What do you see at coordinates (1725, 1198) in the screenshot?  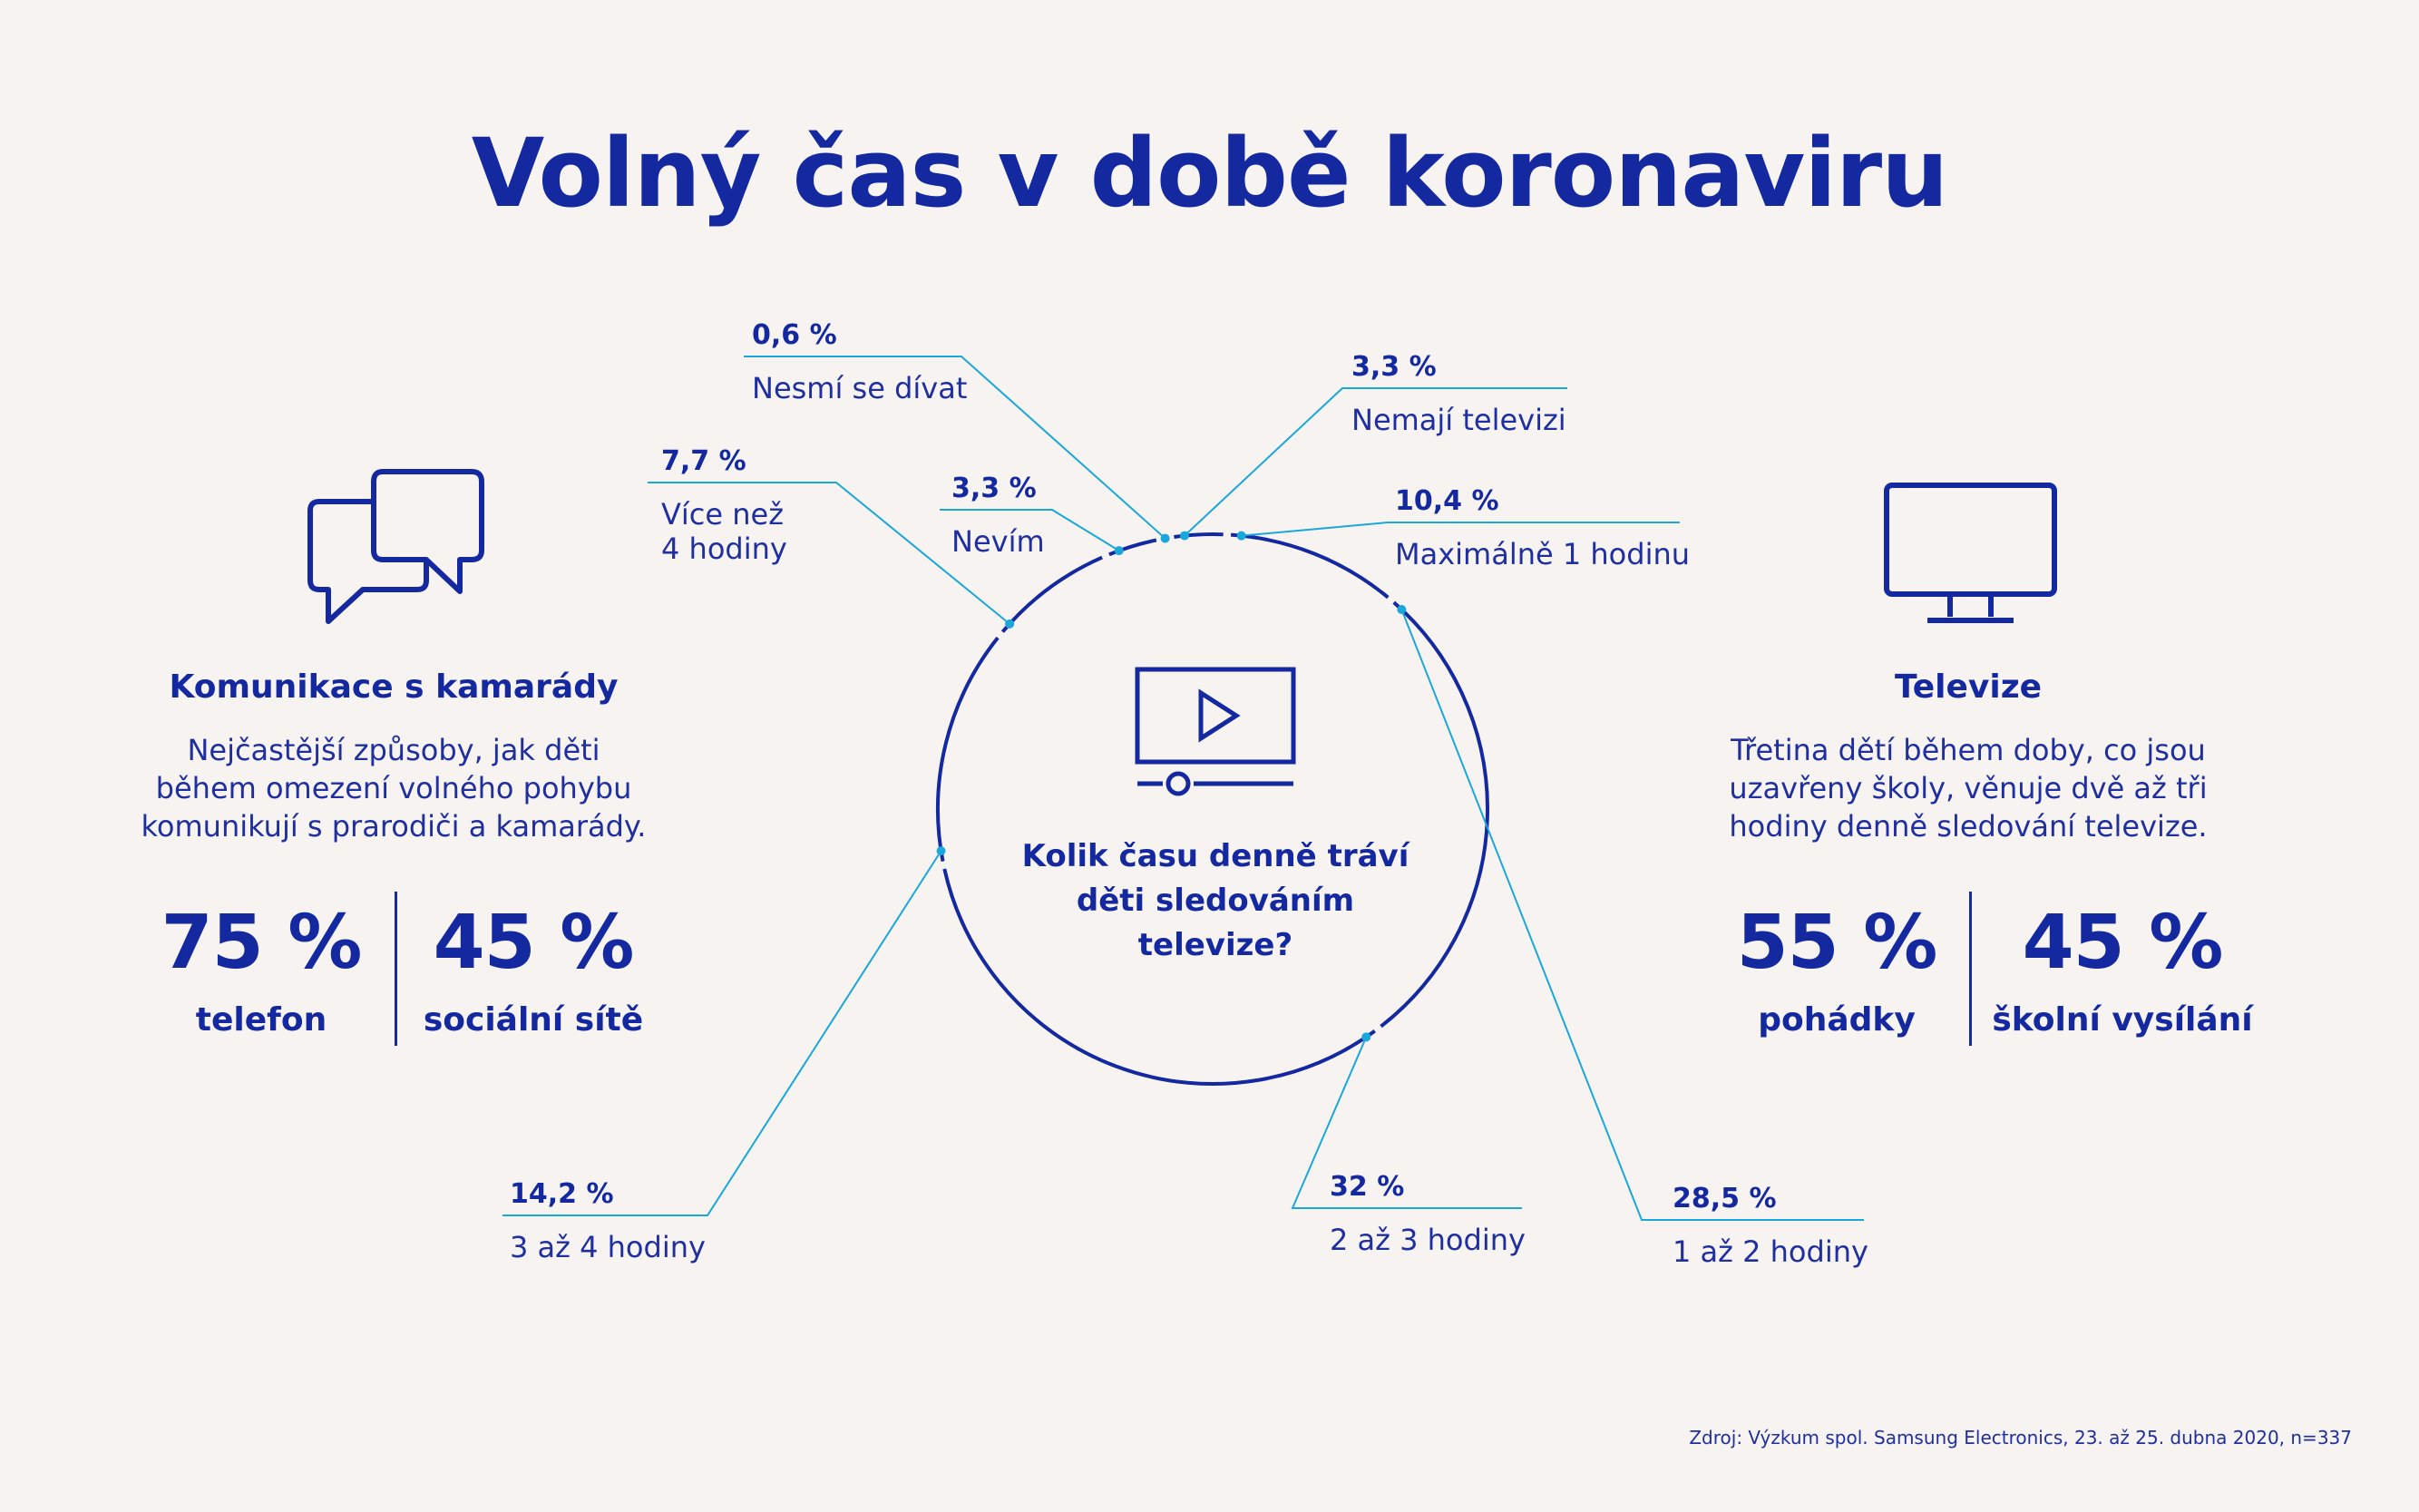 I see `slice-value-label: 28,5 %` at bounding box center [1725, 1198].